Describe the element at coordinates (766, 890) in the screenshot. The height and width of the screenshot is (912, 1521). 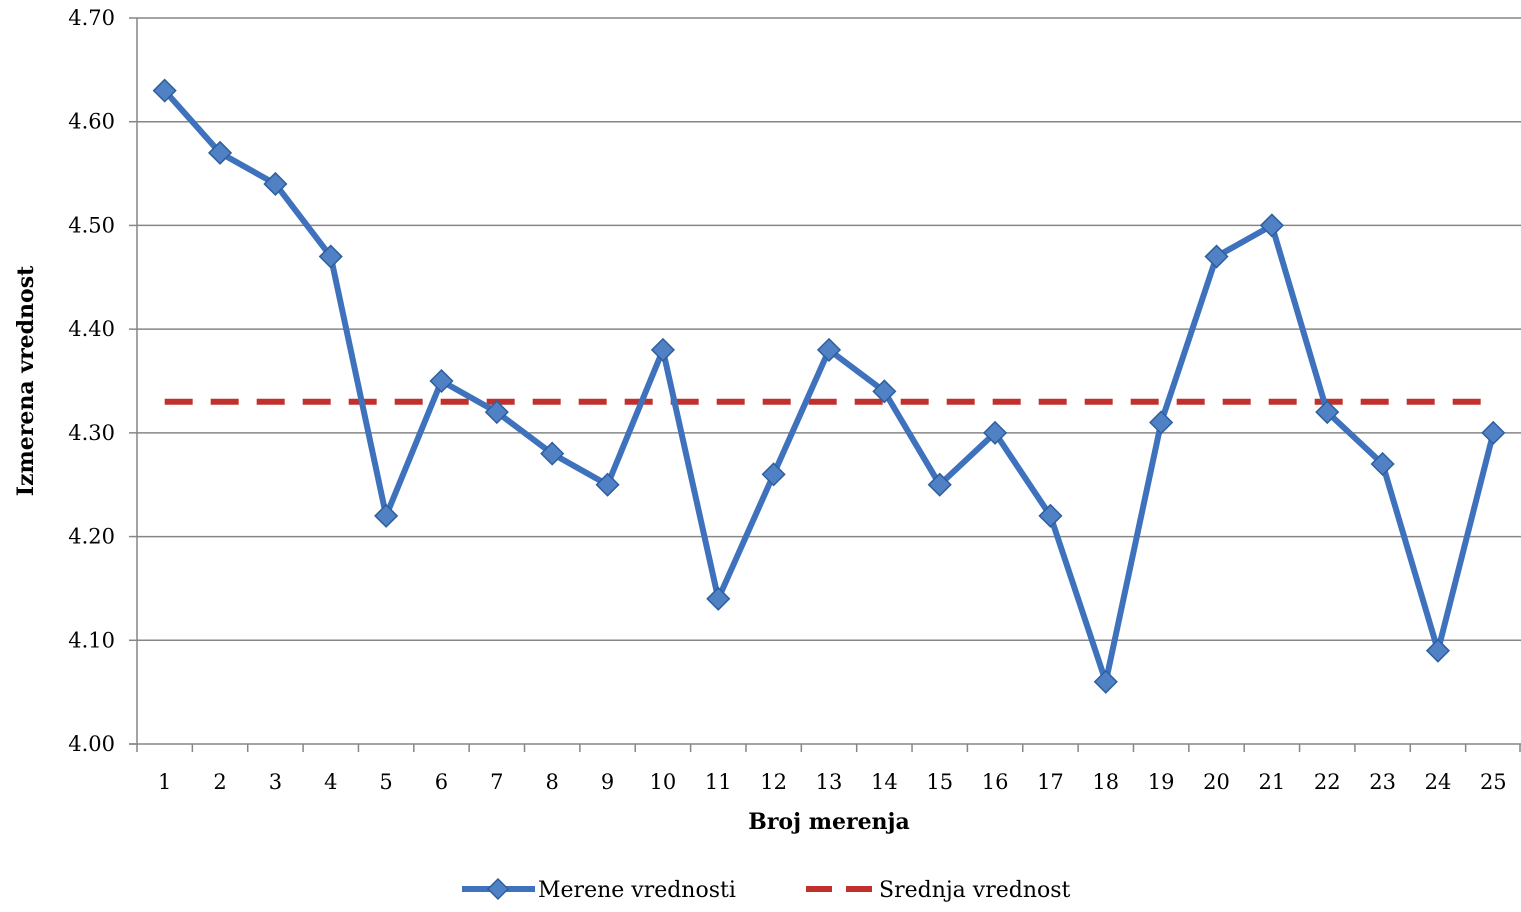
I see `legend: Merene vrednosti Srednja vrednost` at that location.